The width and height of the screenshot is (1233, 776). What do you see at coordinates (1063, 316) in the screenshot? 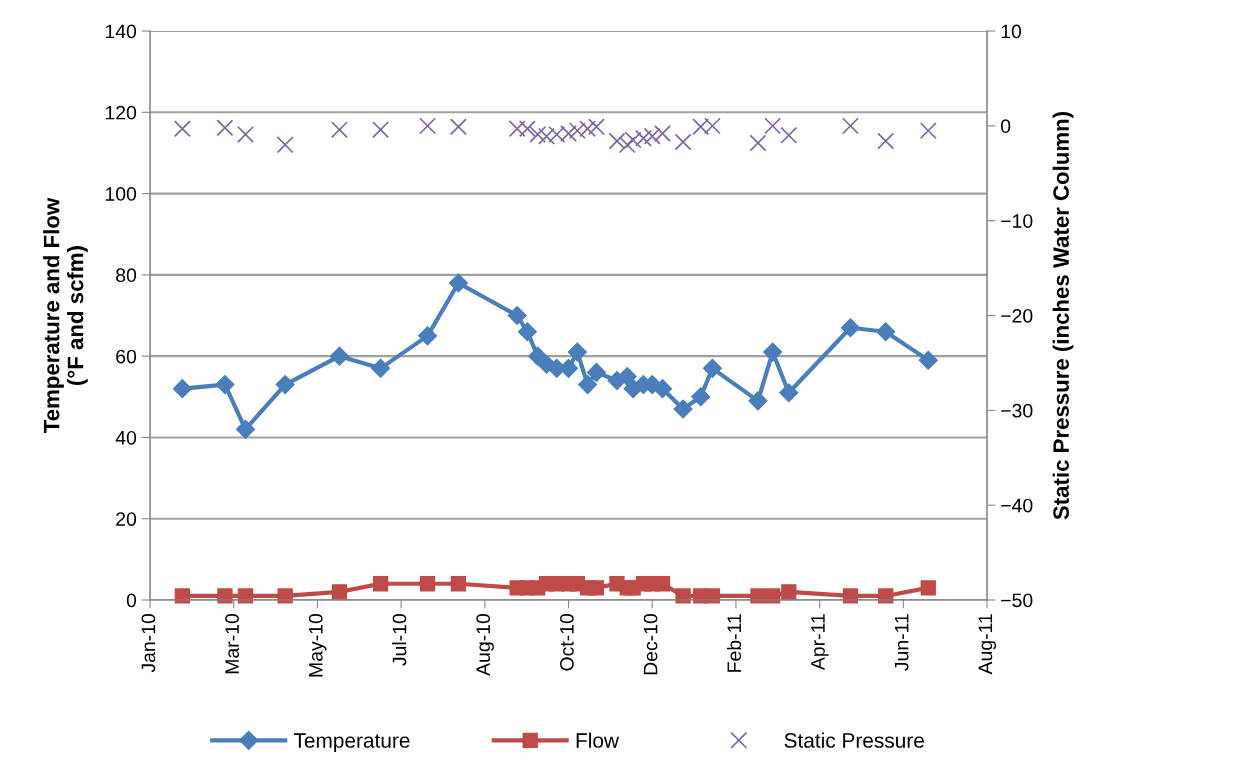
I see `y2-axis-title: Static Pressure (inches Water Column)` at bounding box center [1063, 316].